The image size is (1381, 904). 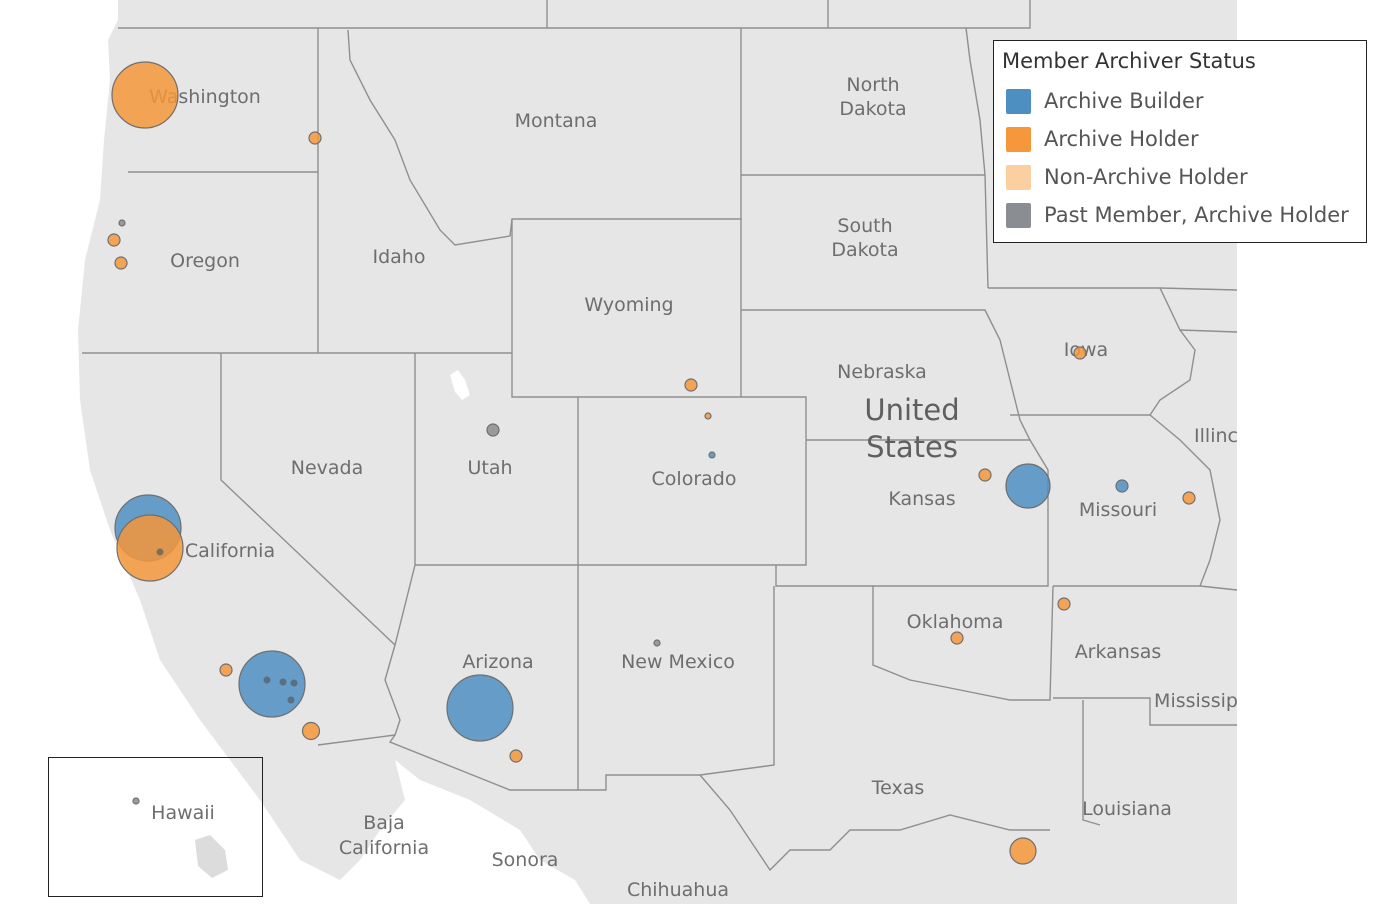 I want to click on region-label: Utah, so click(x=489, y=468).